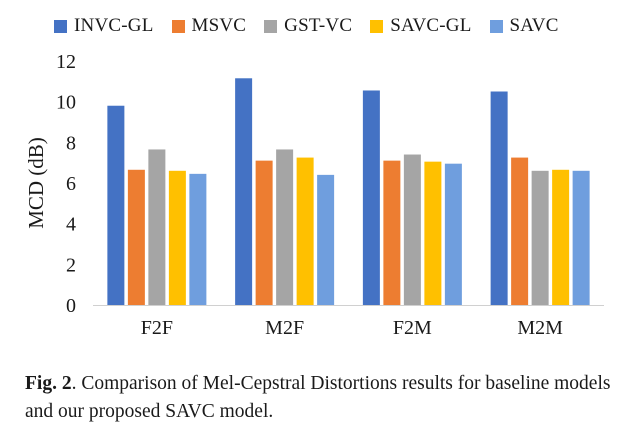 Image resolution: width=640 pixels, height=428 pixels. I want to click on legend-item-gst-vc: GST-VC, so click(308, 26).